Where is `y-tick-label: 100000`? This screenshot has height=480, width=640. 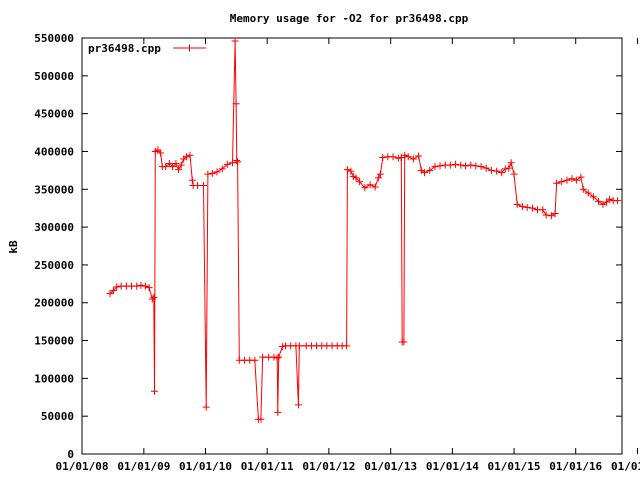 y-tick-label: 100000 is located at coordinates (54, 378).